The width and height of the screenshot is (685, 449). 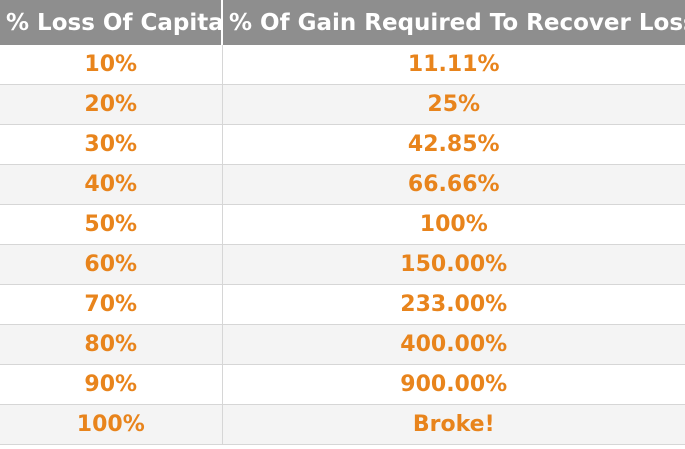 I want to click on gain-required-cell: 150.00%, so click(x=453, y=264).